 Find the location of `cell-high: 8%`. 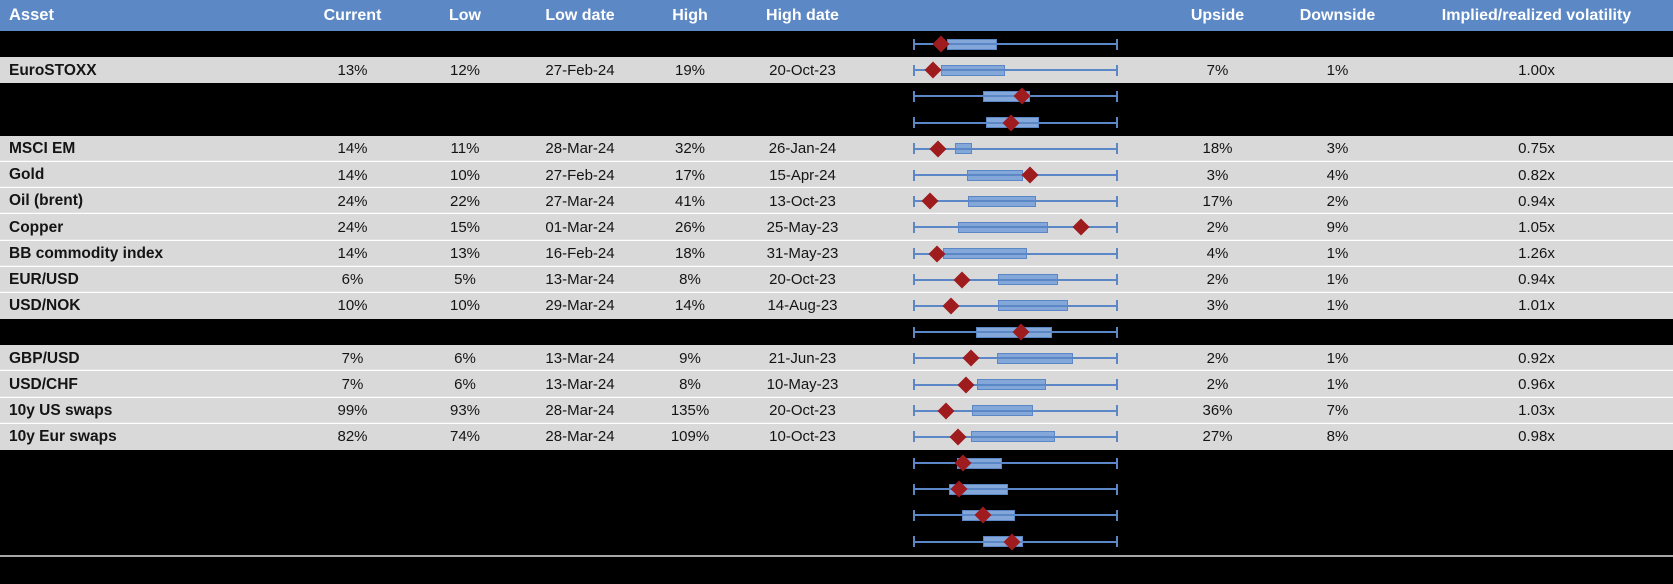

cell-high: 8% is located at coordinates (690, 385).